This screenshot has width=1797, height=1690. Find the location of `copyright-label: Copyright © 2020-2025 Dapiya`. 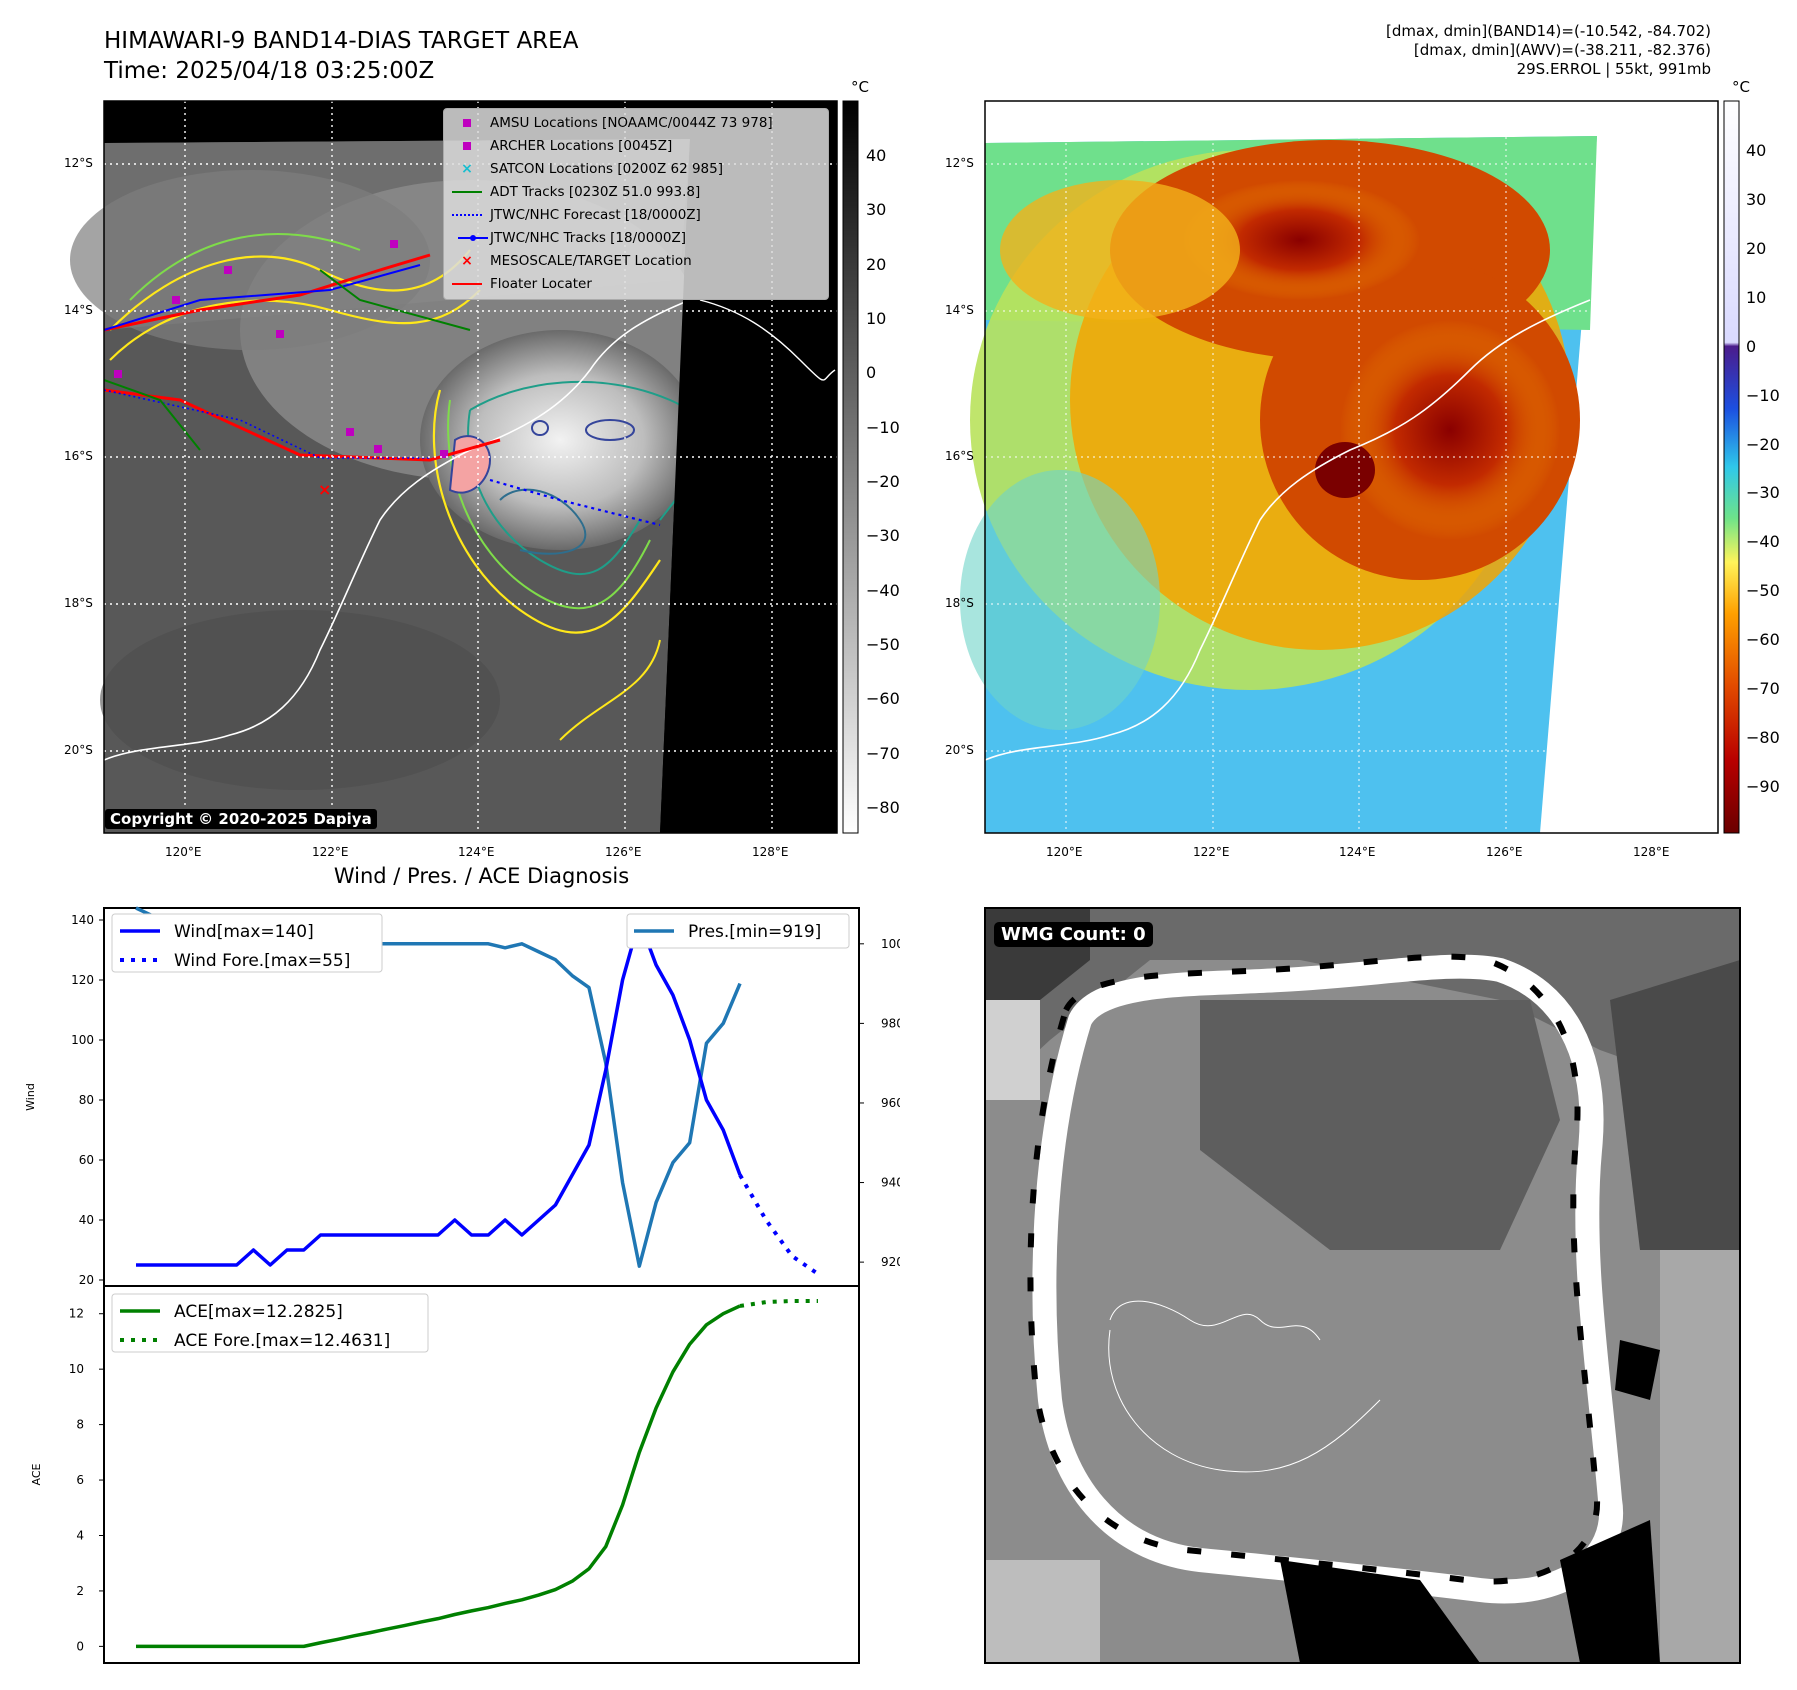

copyright-label: Copyright © 2020-2025 Dapiya is located at coordinates (241, 819).